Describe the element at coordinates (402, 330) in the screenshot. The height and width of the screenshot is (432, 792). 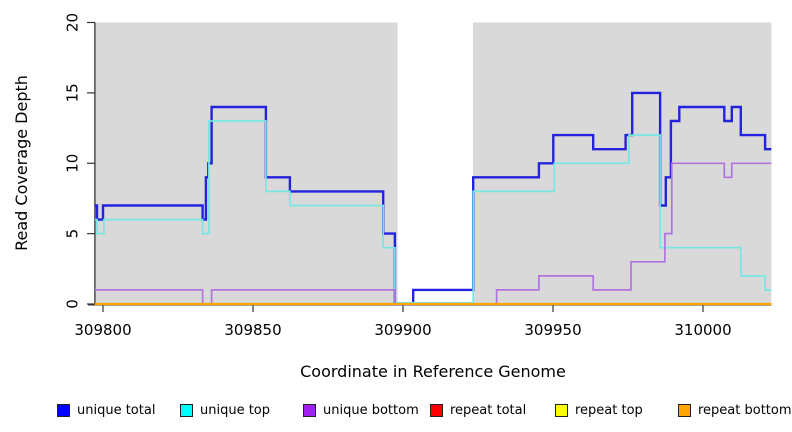
I see `x-tick-label: 309900` at that location.